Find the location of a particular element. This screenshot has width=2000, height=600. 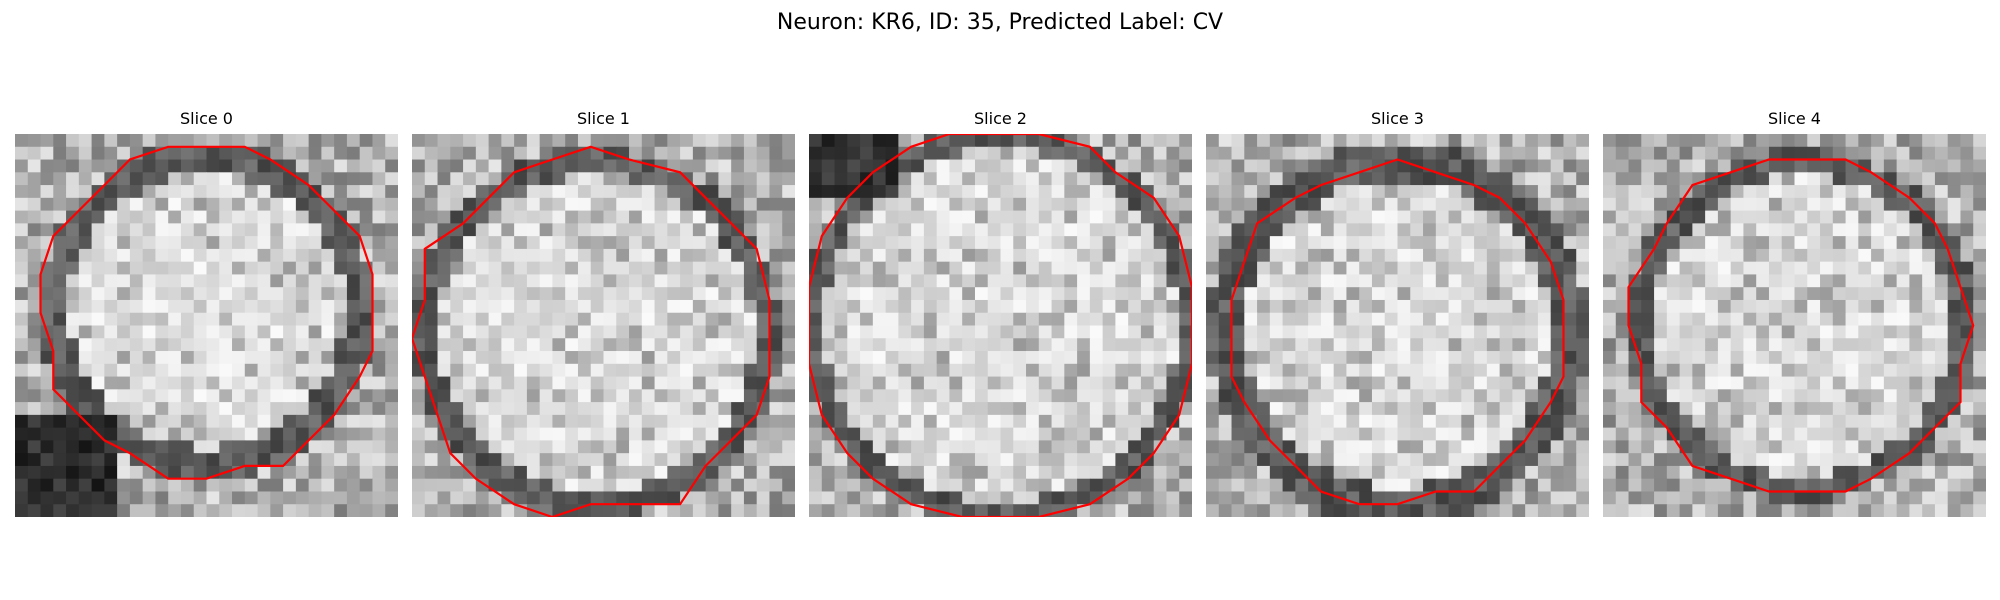

slice-title-4: Slice 4 is located at coordinates (1794, 118).